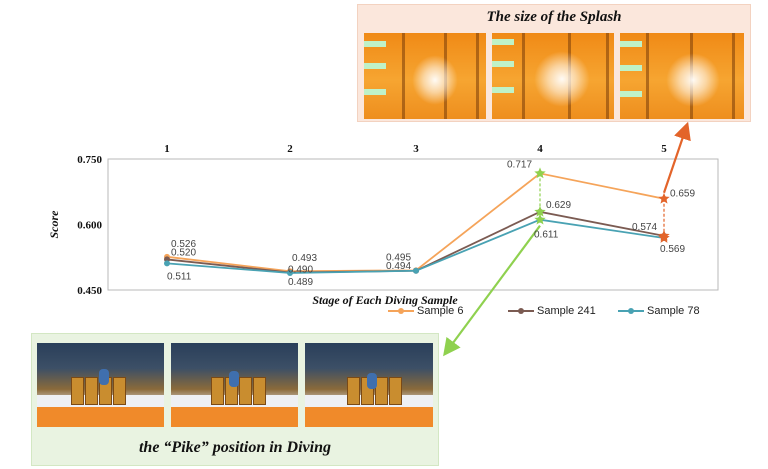 Image resolution: width=768 pixels, height=469 pixels. Describe the element at coordinates (440, 311) in the screenshot. I see `legend-label: Sample 6` at that location.